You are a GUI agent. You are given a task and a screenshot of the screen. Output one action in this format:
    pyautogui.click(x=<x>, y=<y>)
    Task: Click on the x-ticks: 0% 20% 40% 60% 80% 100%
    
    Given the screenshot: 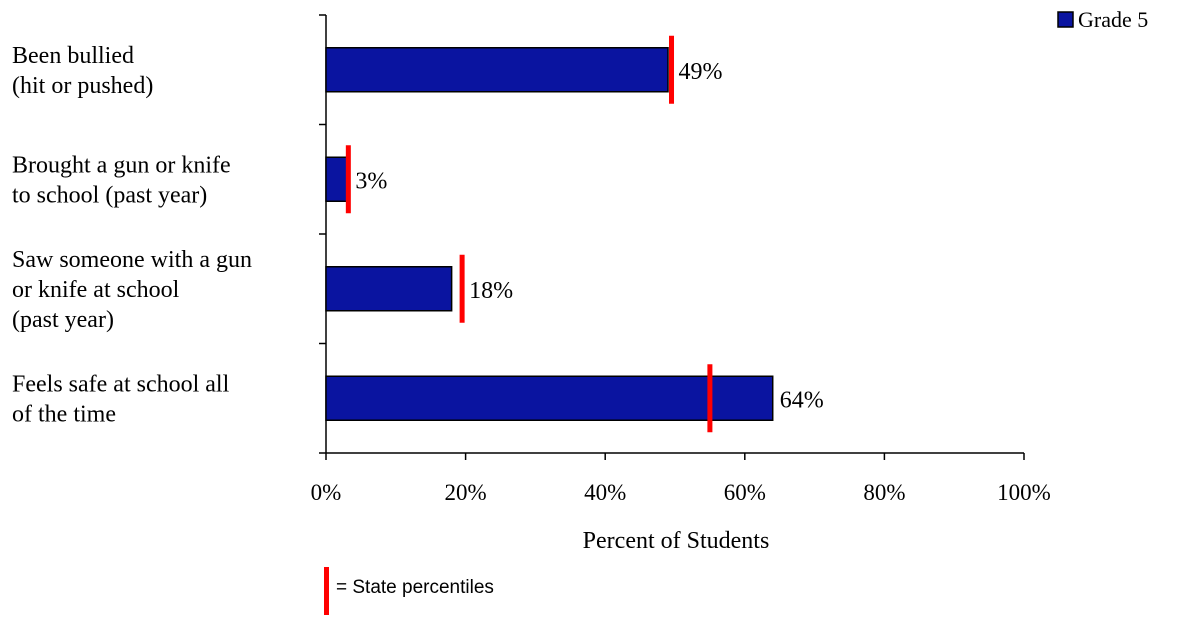 What is the action you would take?
    pyautogui.click(x=681, y=479)
    